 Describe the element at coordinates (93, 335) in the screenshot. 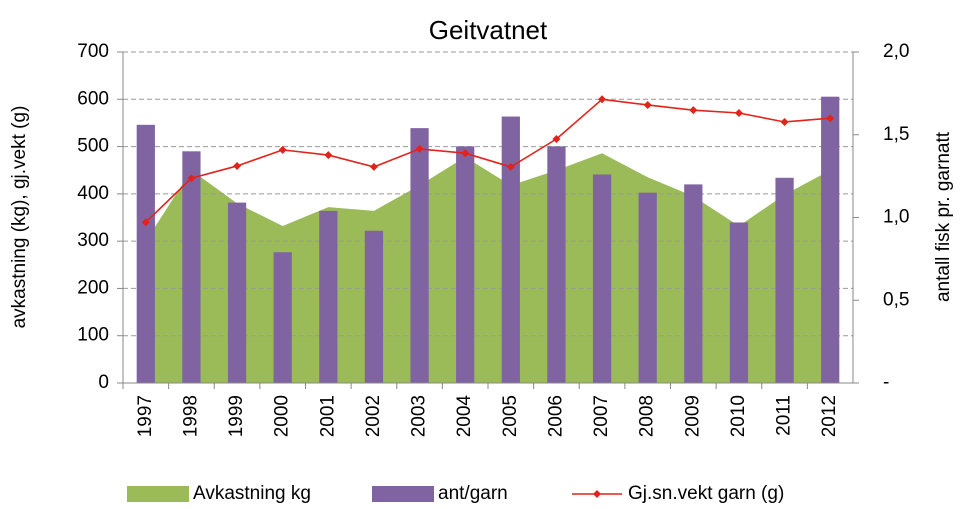

I see `y-tick-label: 100` at that location.